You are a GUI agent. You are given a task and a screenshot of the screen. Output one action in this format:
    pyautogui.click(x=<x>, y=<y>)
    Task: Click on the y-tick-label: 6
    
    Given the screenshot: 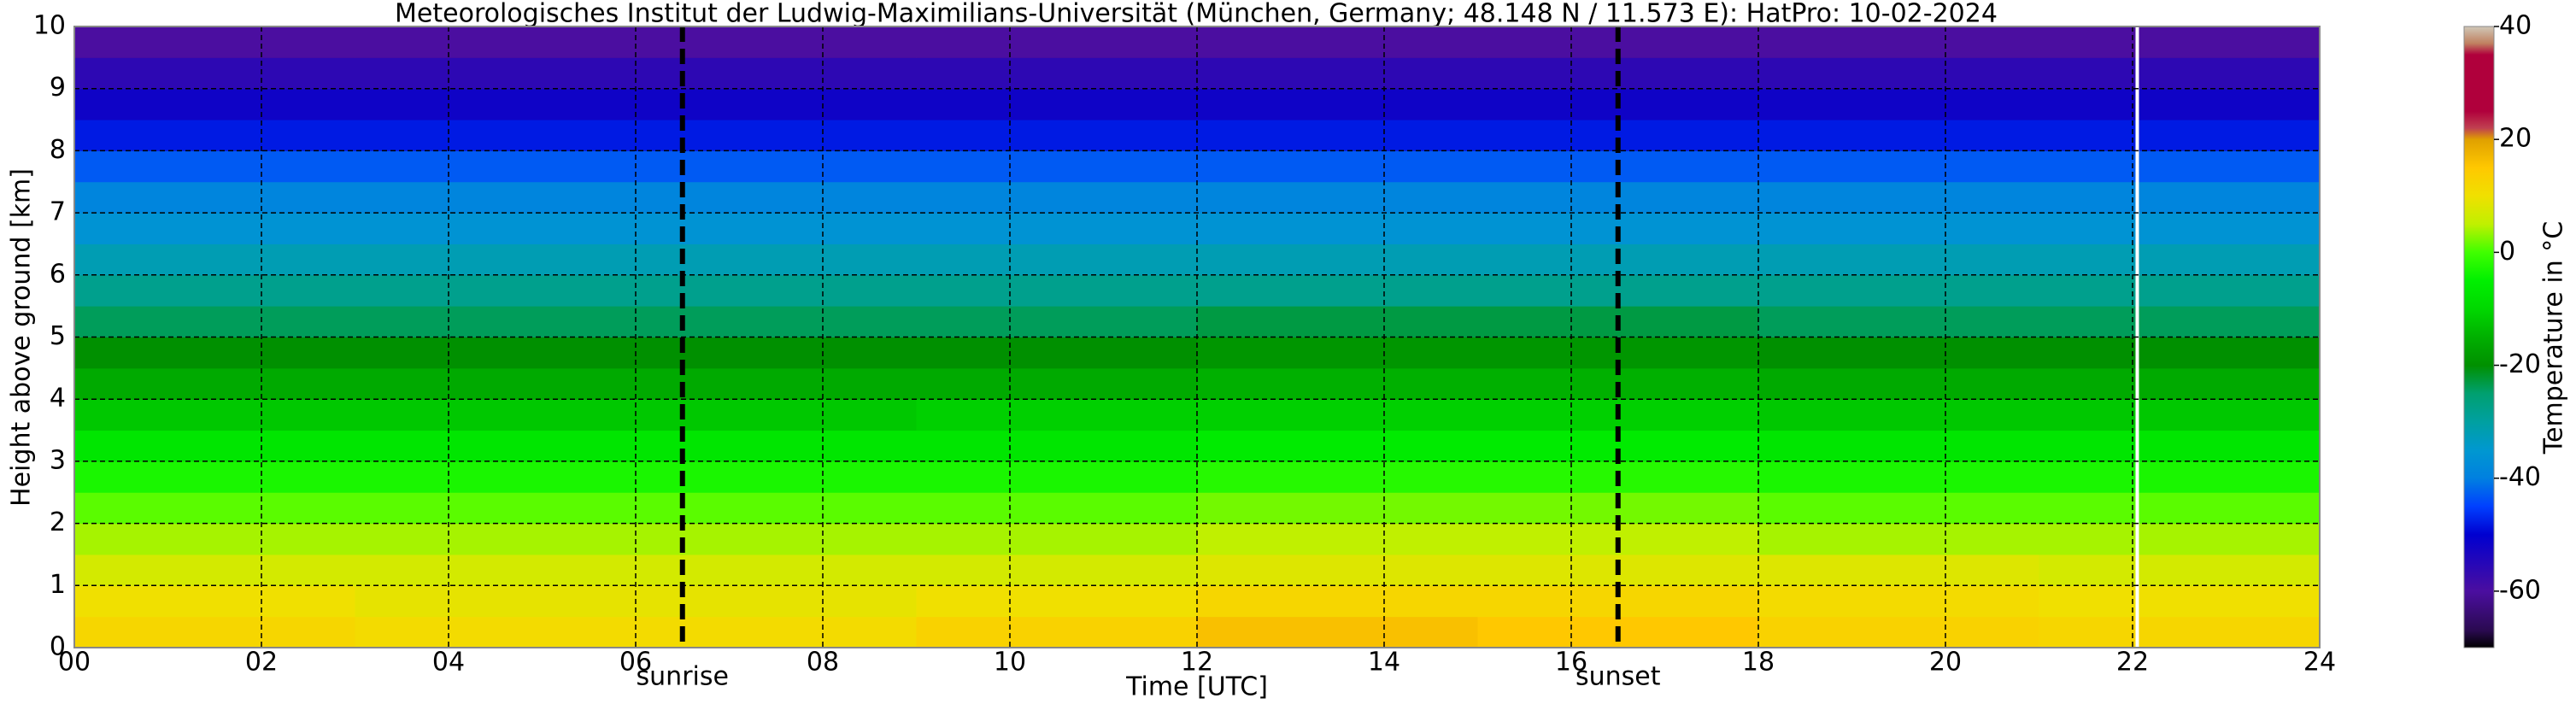 What is the action you would take?
    pyautogui.click(x=58, y=274)
    